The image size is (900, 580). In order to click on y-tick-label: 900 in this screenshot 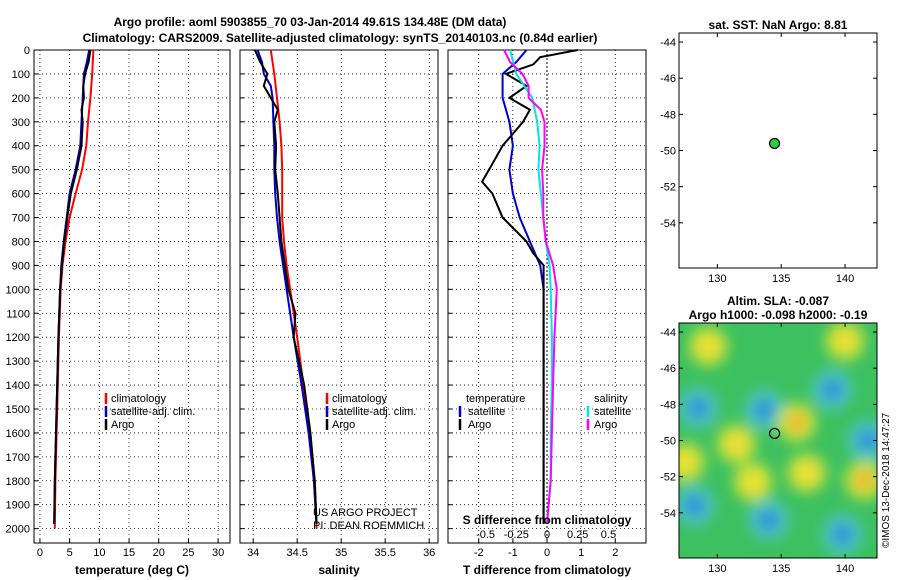, I will do `click(21, 266)`.